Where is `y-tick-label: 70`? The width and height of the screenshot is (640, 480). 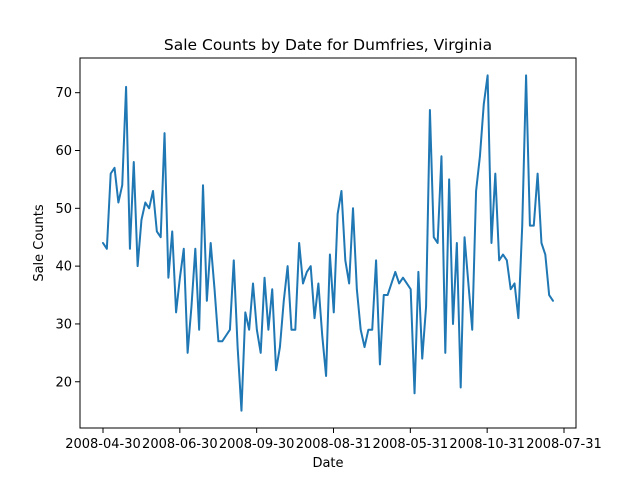
y-tick-label: 70 is located at coordinates (63, 93).